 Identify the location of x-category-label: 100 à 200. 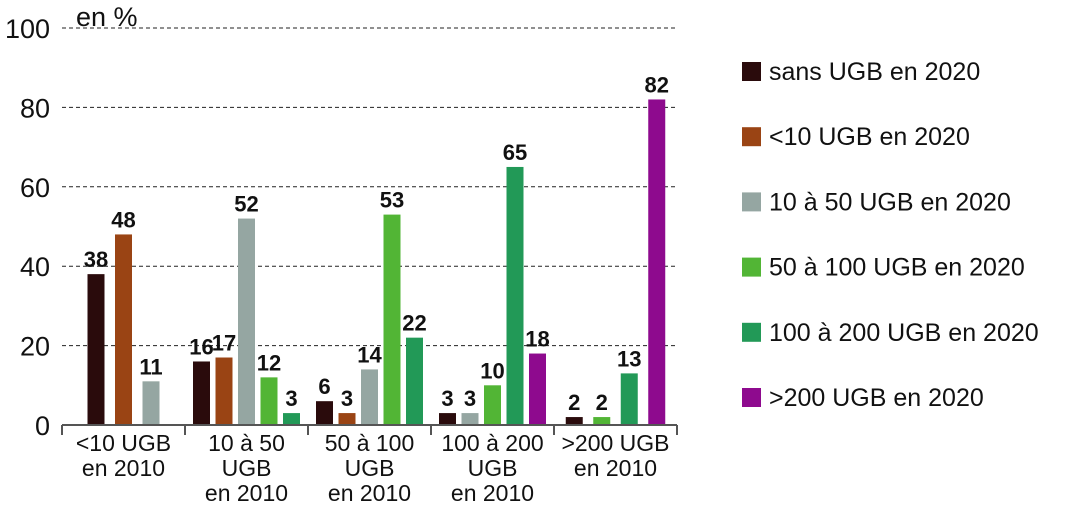
(492, 443).